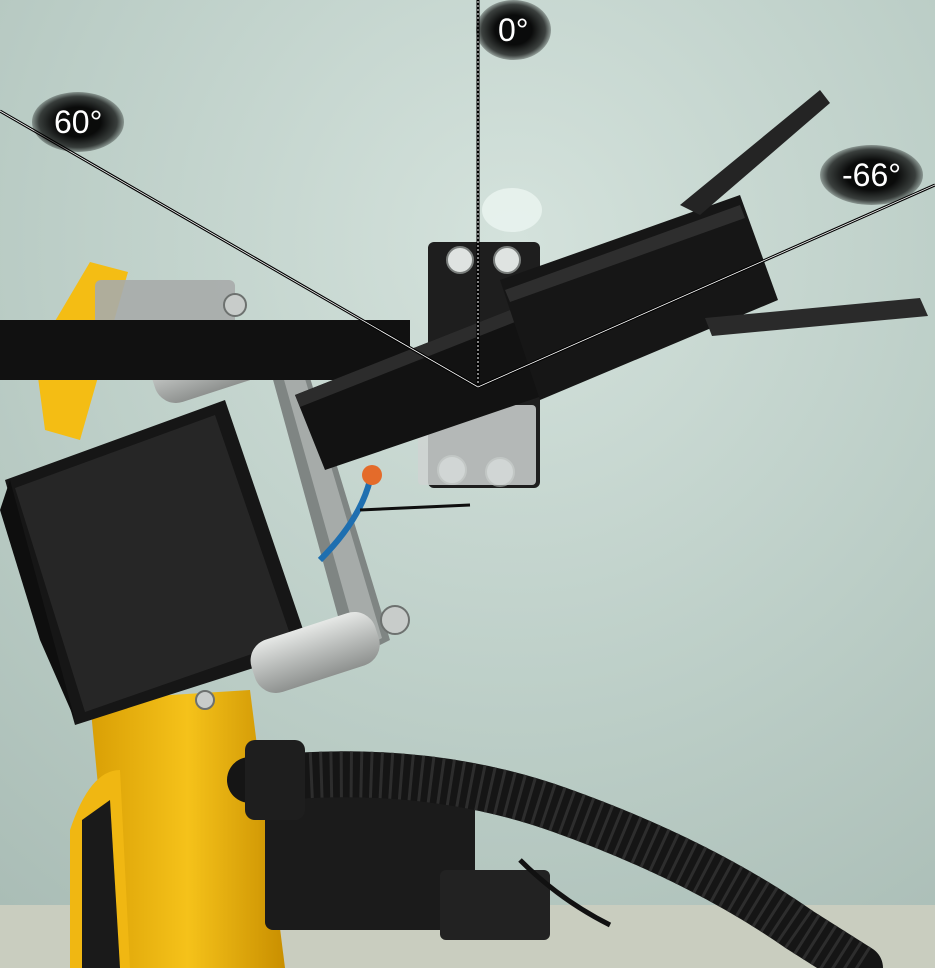  Describe the element at coordinates (315, 652) in the screenshot. I see `bottom-standoff` at that location.